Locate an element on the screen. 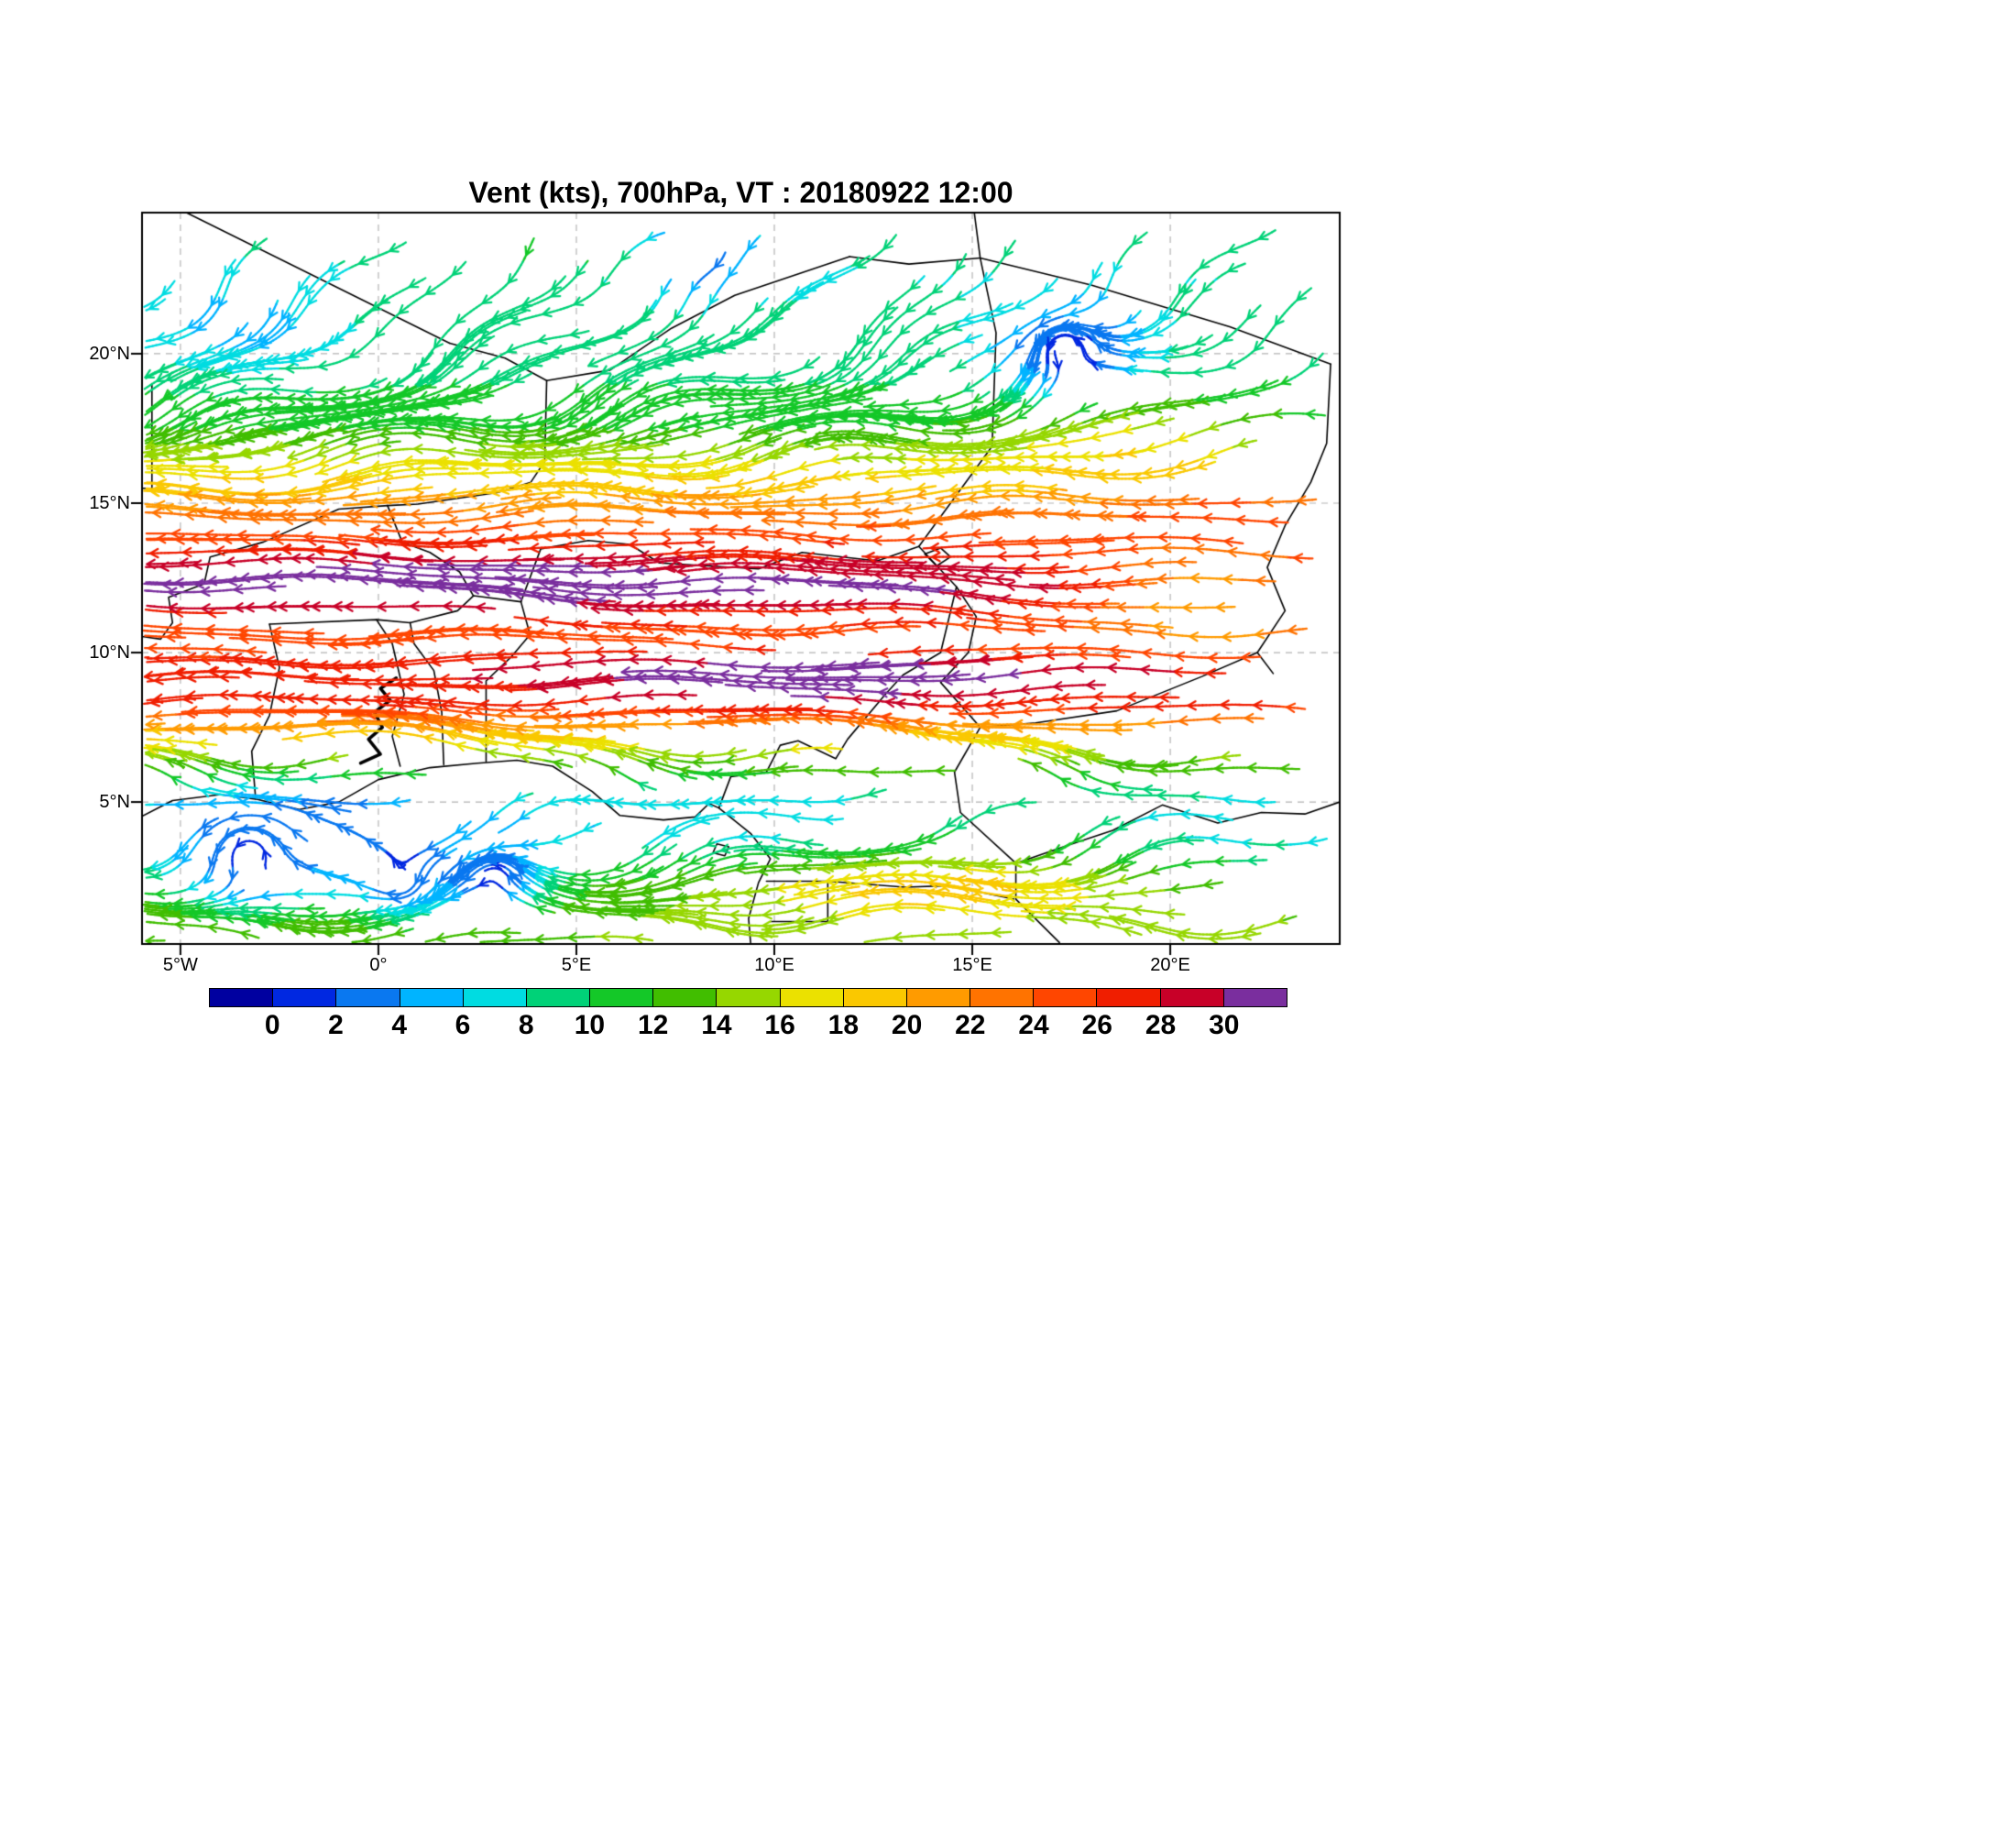 This screenshot has width=2016, height=1833. colorbar-value-24: 24 is located at coordinates (1033, 1025).